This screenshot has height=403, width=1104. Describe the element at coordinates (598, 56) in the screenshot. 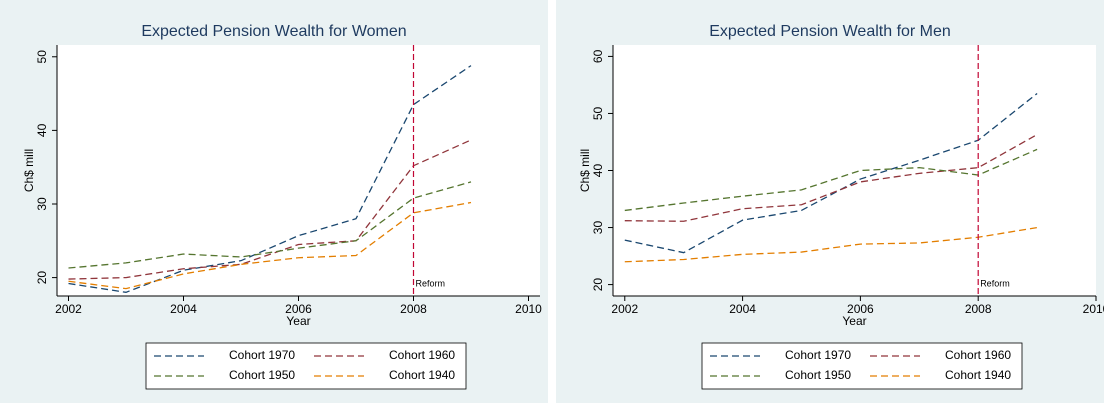

I see `y-tick-label: 60` at that location.